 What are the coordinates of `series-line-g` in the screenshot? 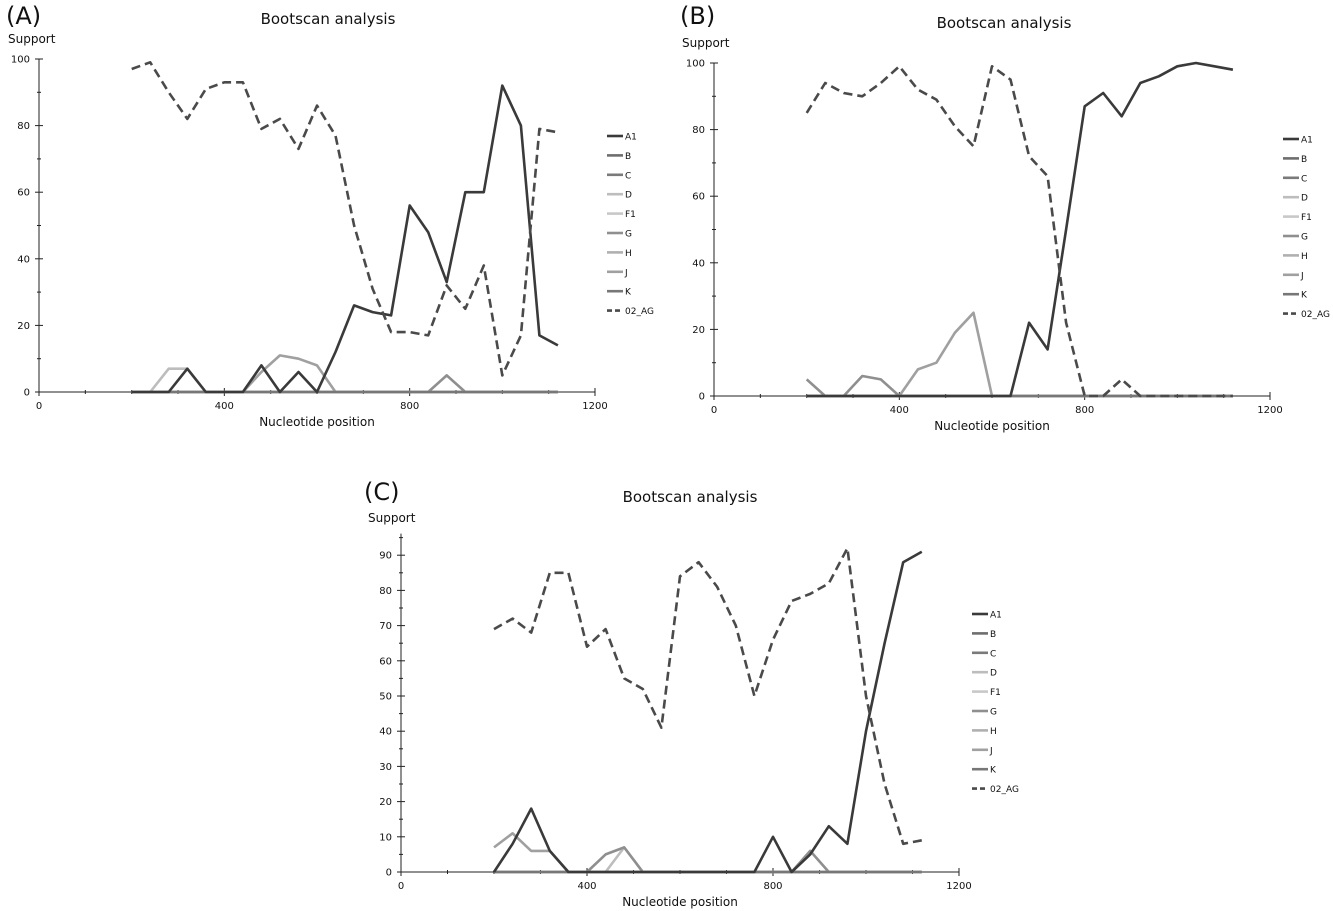 It's located at (1019, 386).